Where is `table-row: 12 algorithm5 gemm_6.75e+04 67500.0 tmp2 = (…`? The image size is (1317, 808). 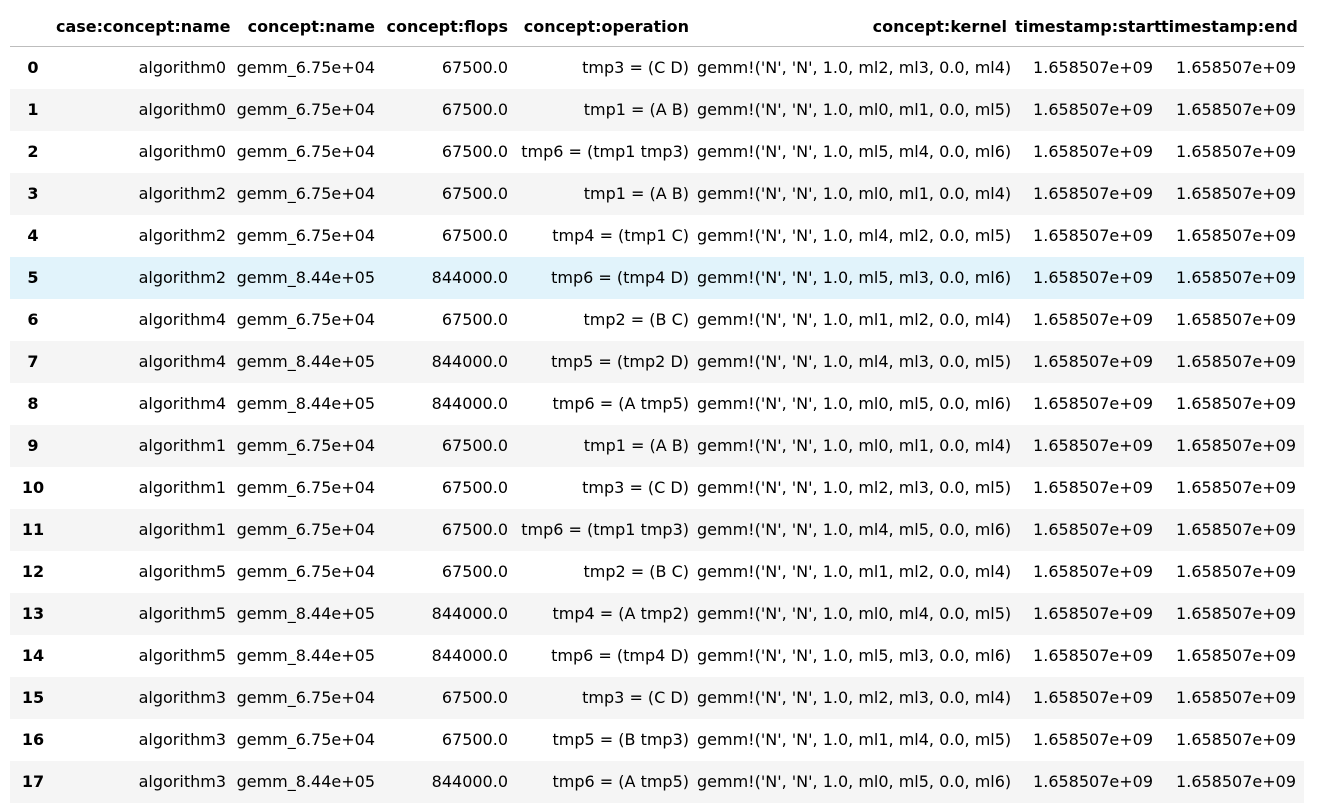 table-row: 12 algorithm5 gemm_6.75e+04 67500.0 tmp2 = (… is located at coordinates (657, 572).